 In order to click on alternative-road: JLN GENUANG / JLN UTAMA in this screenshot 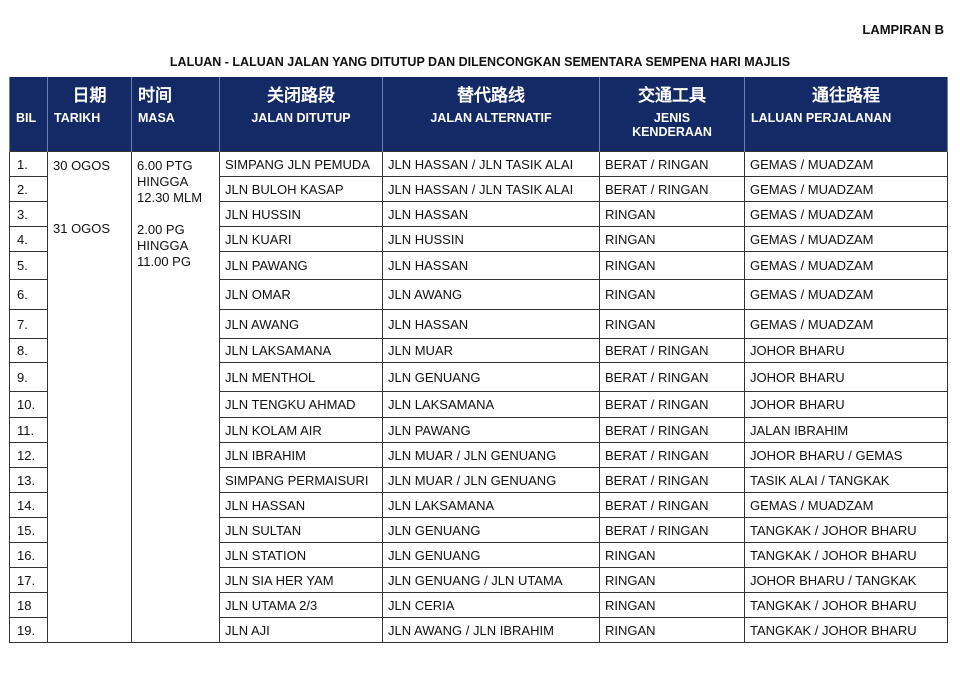, I will do `click(491, 580)`.